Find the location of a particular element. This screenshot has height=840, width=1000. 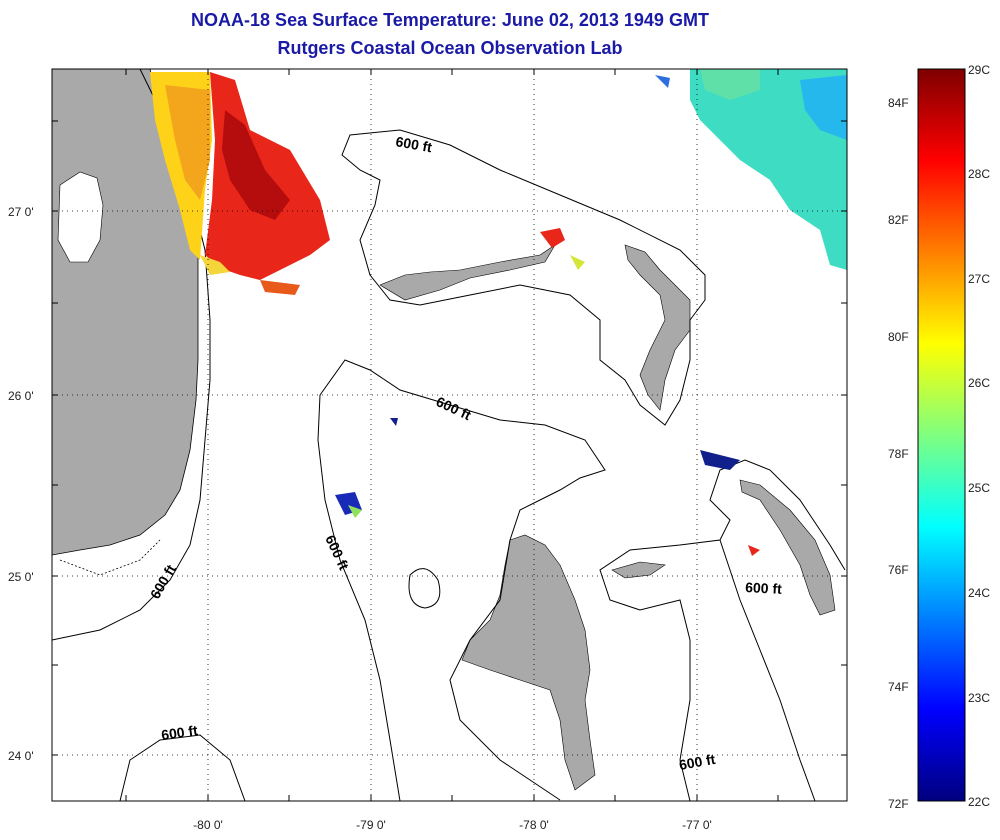

colorbar-c-label: 23C is located at coordinates (979, 698).